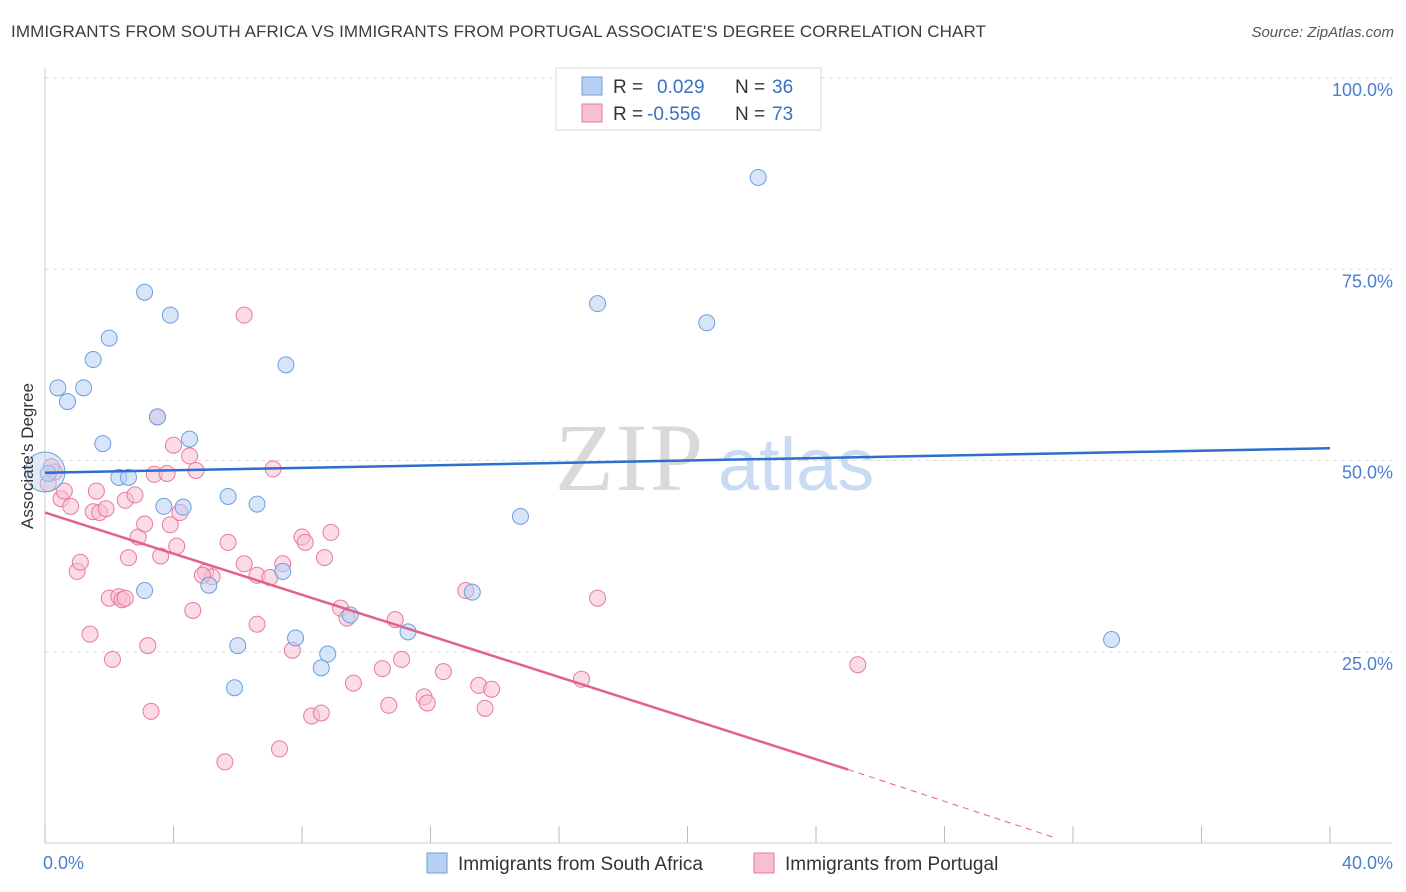 This screenshot has height=892, width=1406. Describe the element at coordinates (674, 114) in the screenshot. I see `legend-r-value-2: -0.556` at that location.